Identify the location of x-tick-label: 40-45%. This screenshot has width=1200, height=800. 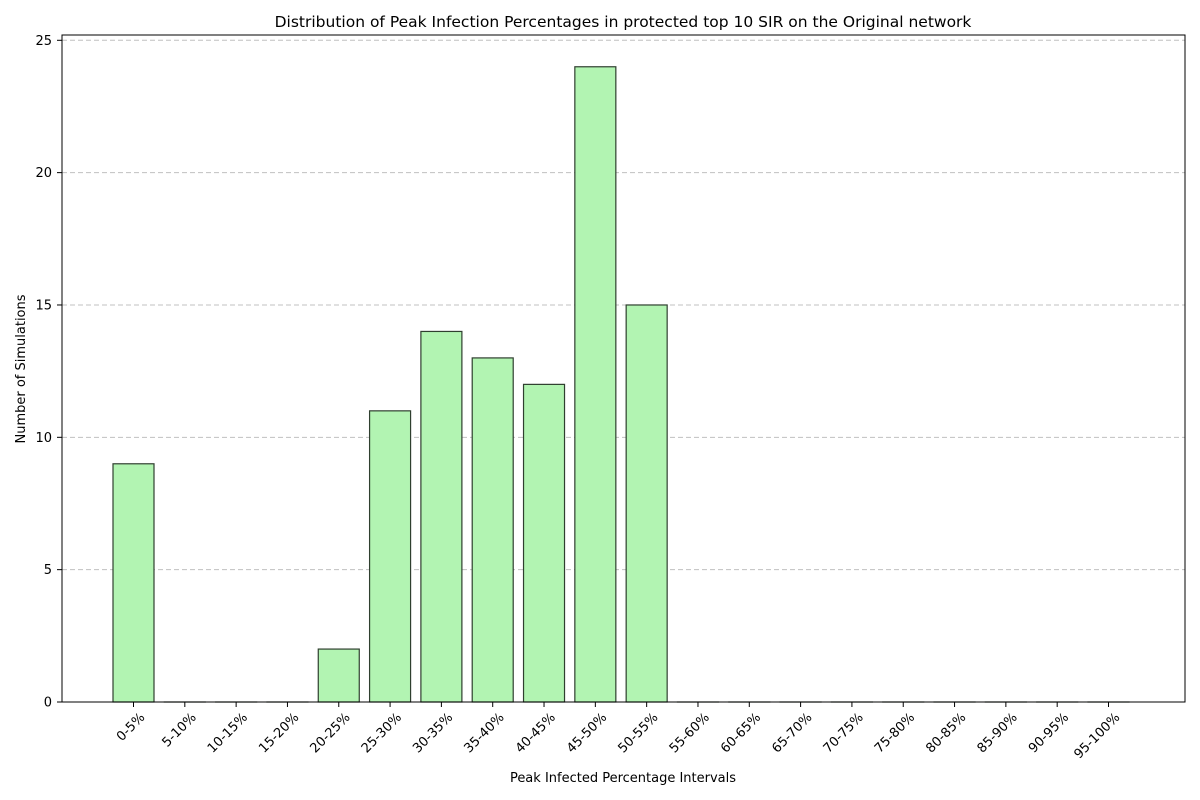
(536, 733).